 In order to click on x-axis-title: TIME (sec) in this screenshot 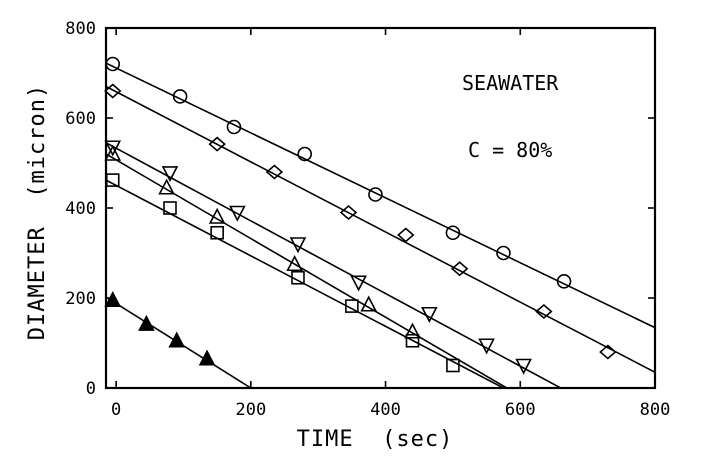, I will do `click(375, 439)`.